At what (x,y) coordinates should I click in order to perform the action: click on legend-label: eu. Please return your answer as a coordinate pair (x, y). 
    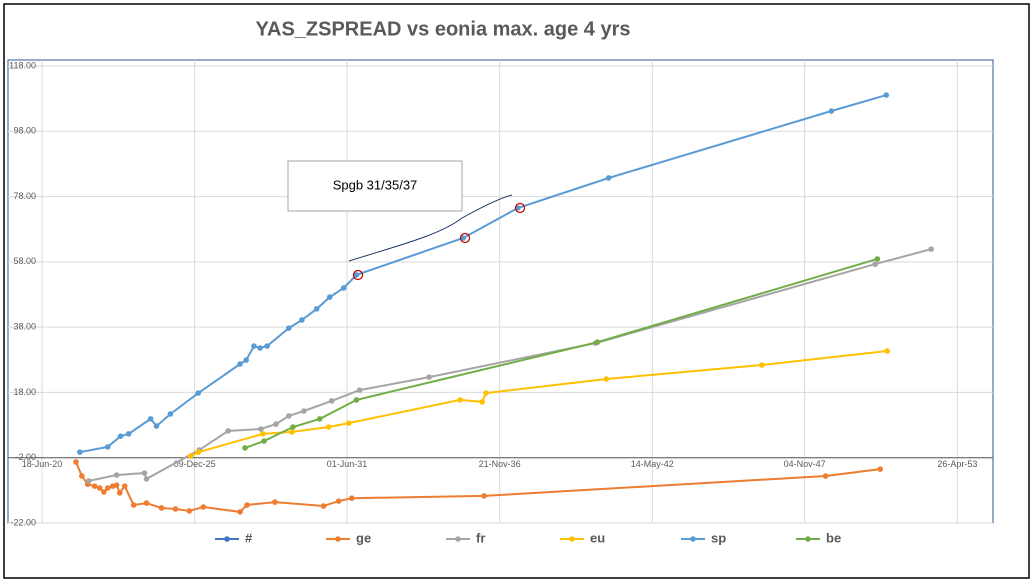
    Looking at the image, I should click on (597, 537).